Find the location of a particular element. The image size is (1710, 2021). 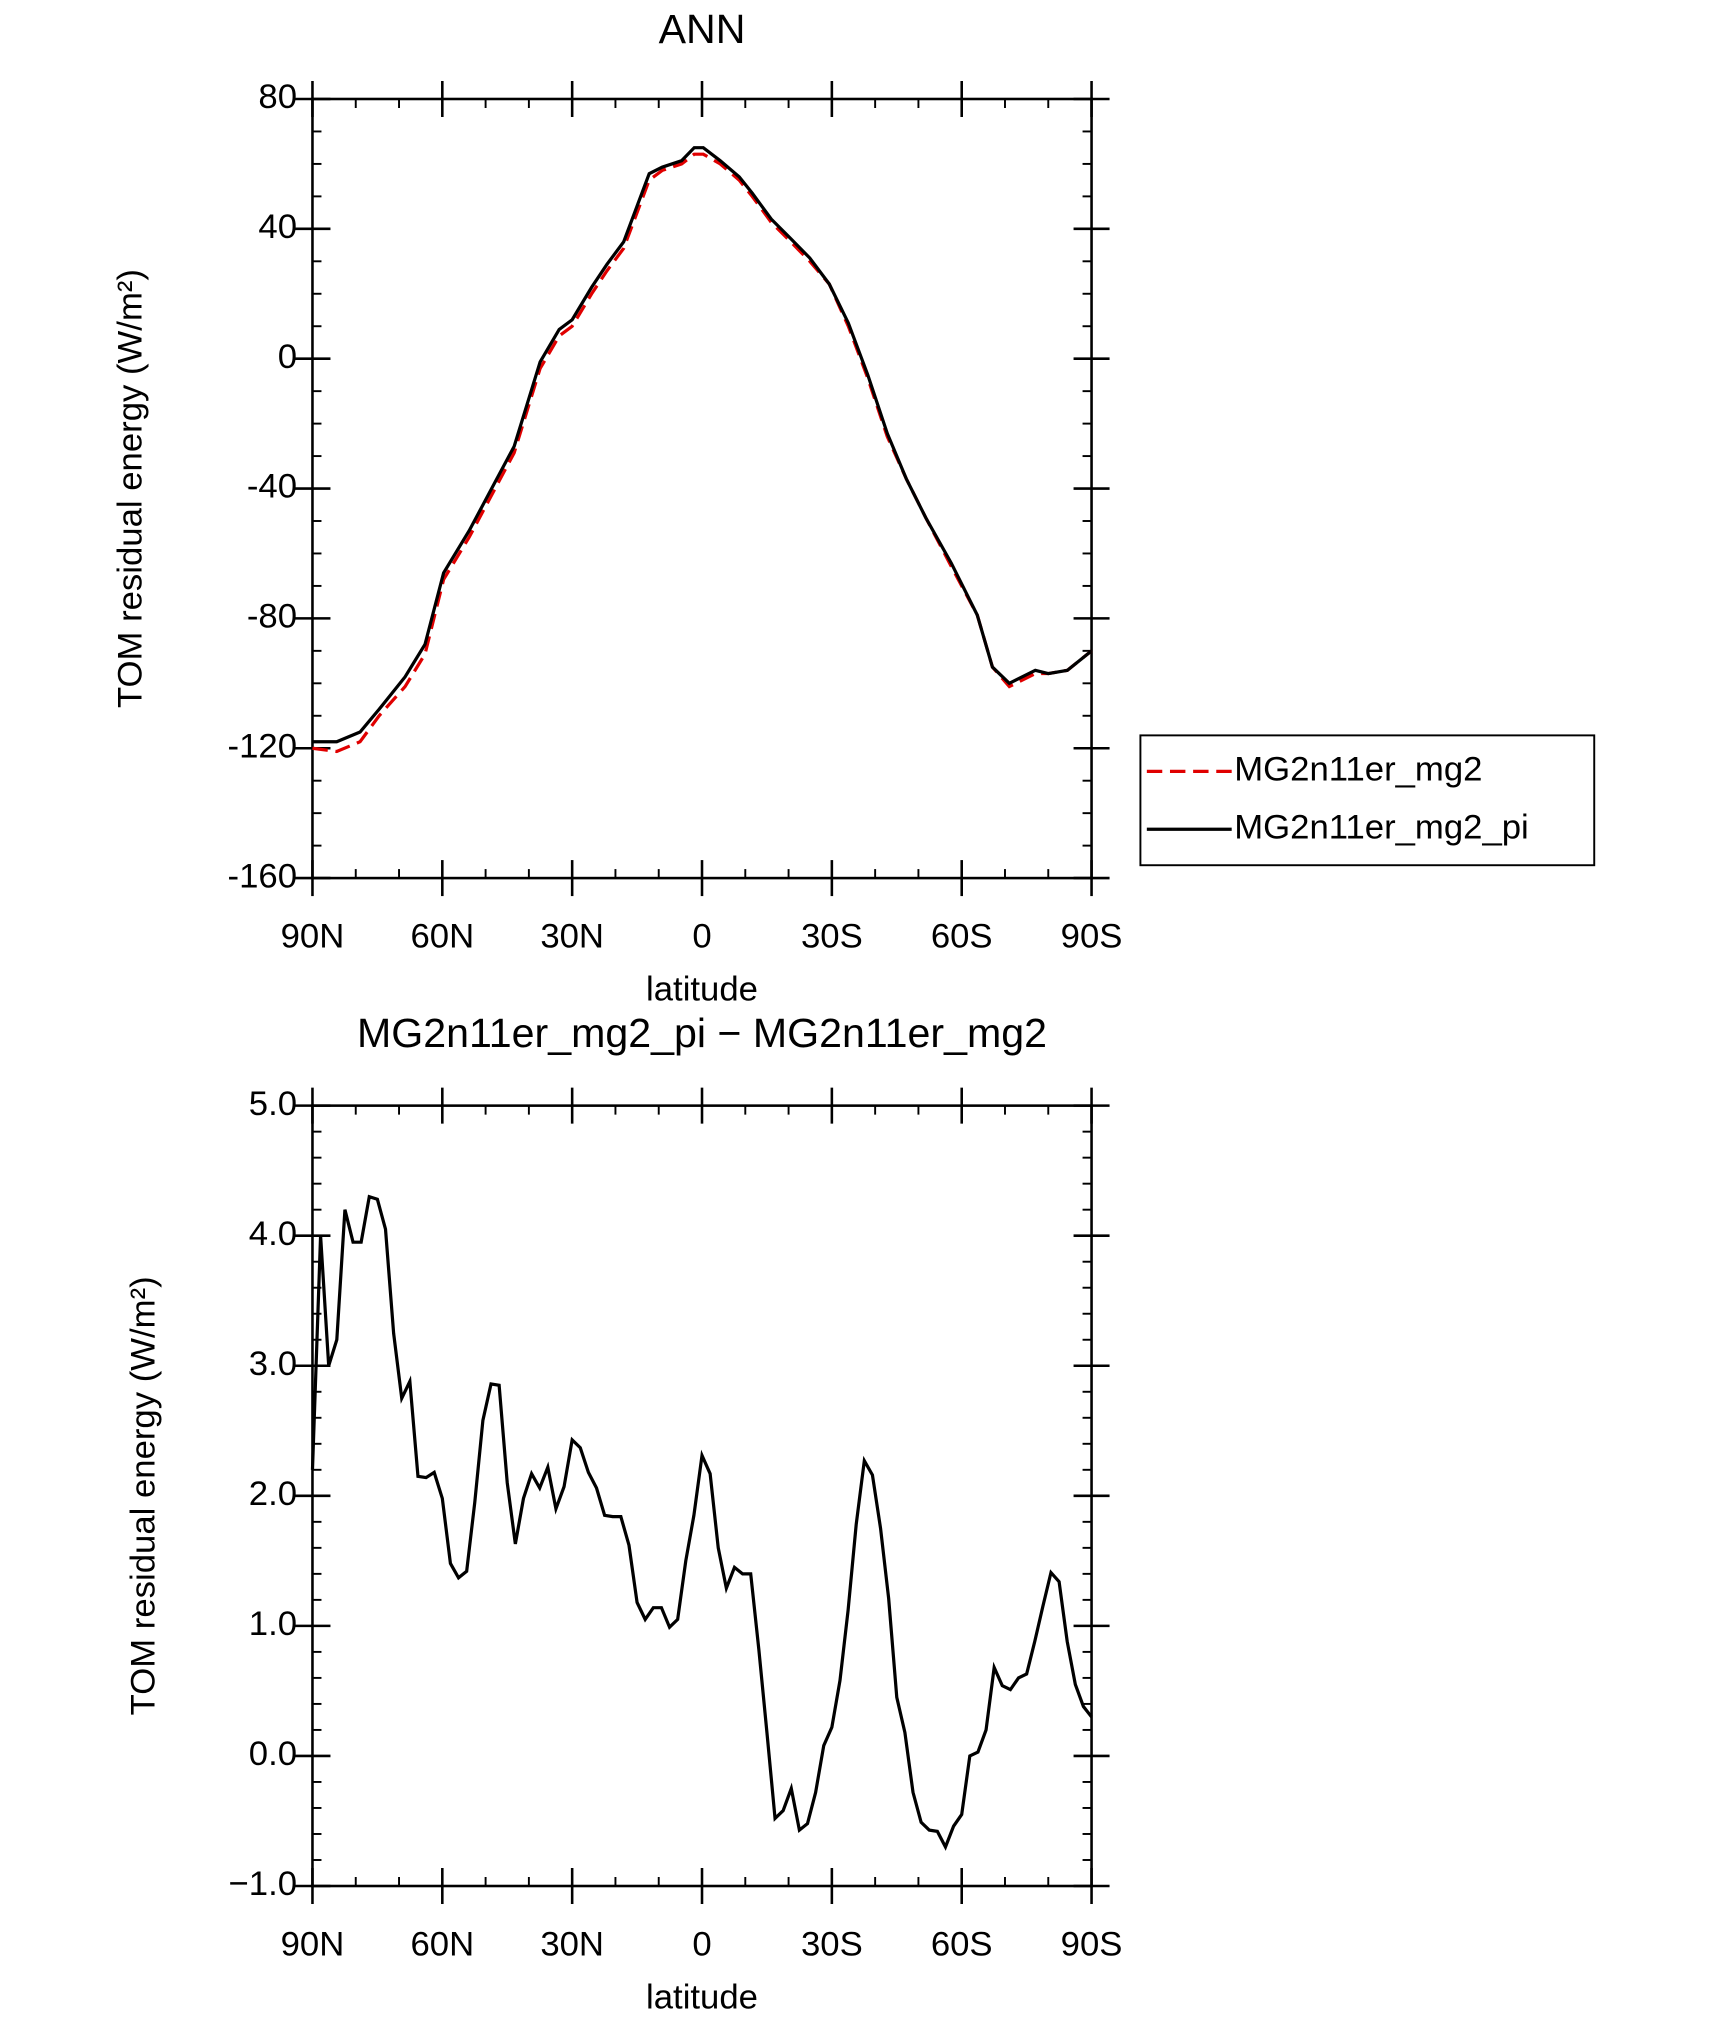

y-tick-label: 40 is located at coordinates (277, 227).